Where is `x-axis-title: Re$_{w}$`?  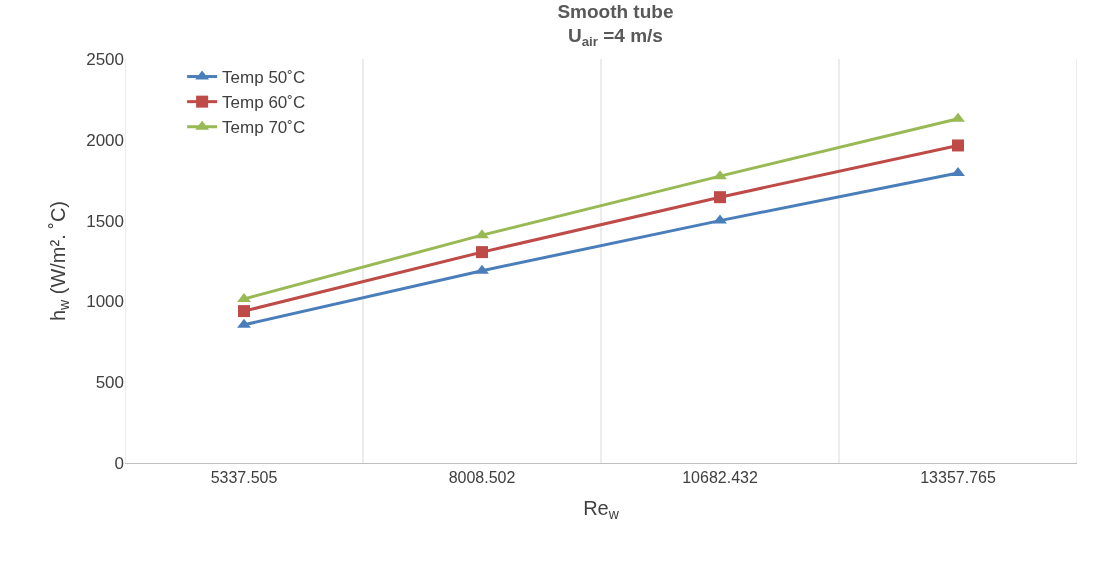 x-axis-title: Re$_{w}$ is located at coordinates (601, 509).